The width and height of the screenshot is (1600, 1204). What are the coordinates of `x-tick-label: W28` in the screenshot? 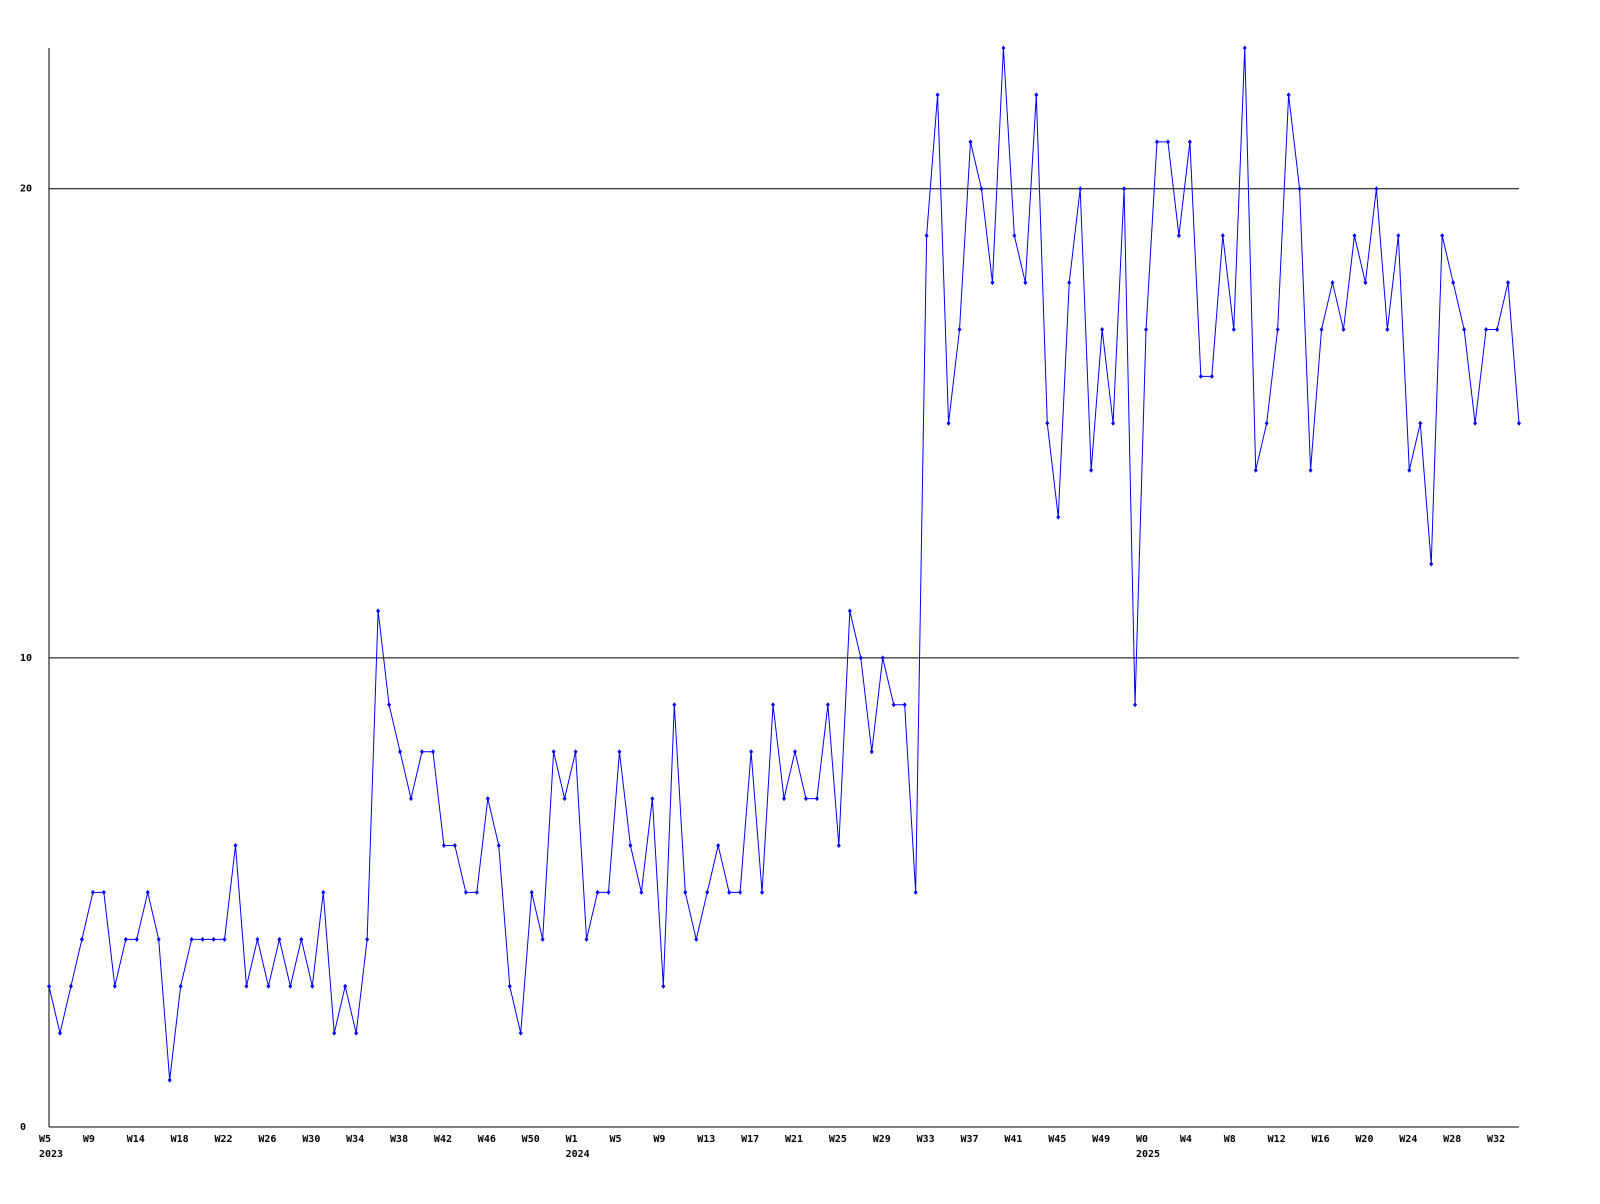 It's located at (1452, 1139).